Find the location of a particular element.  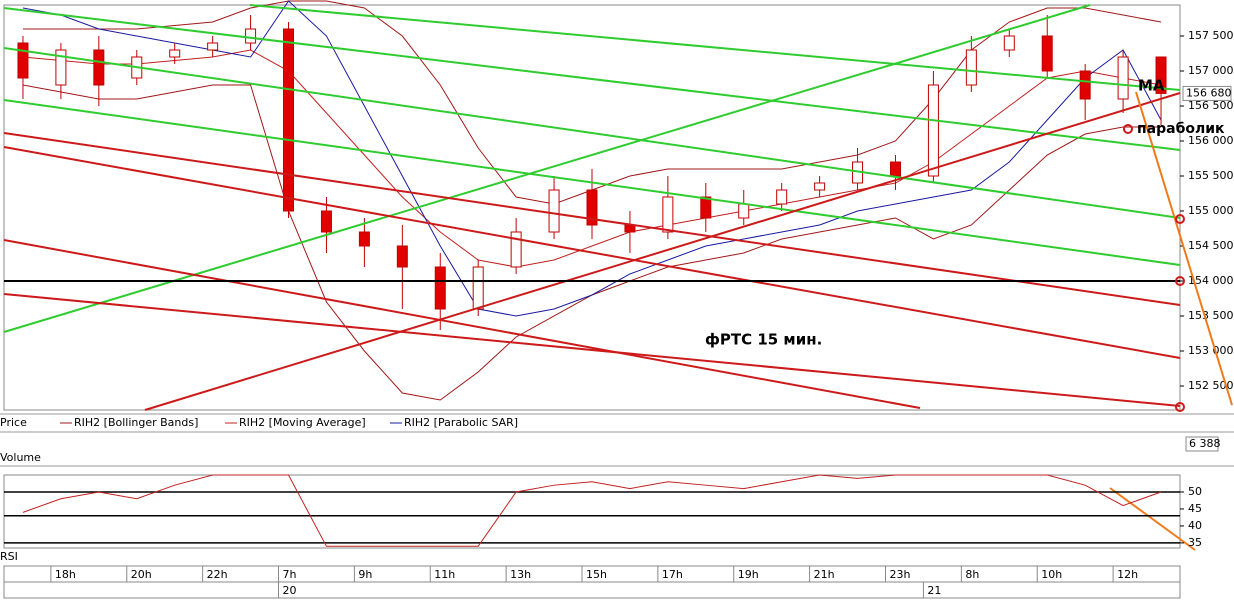

panel-label: Volume is located at coordinates (20, 457).